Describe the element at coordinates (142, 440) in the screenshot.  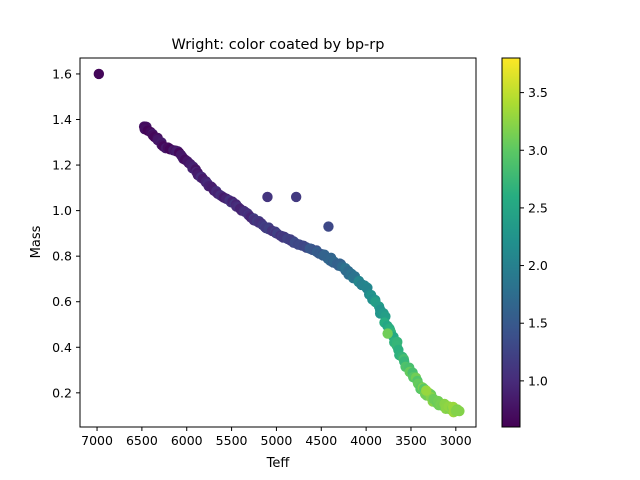
I see `x-tick-label: 6500` at that location.